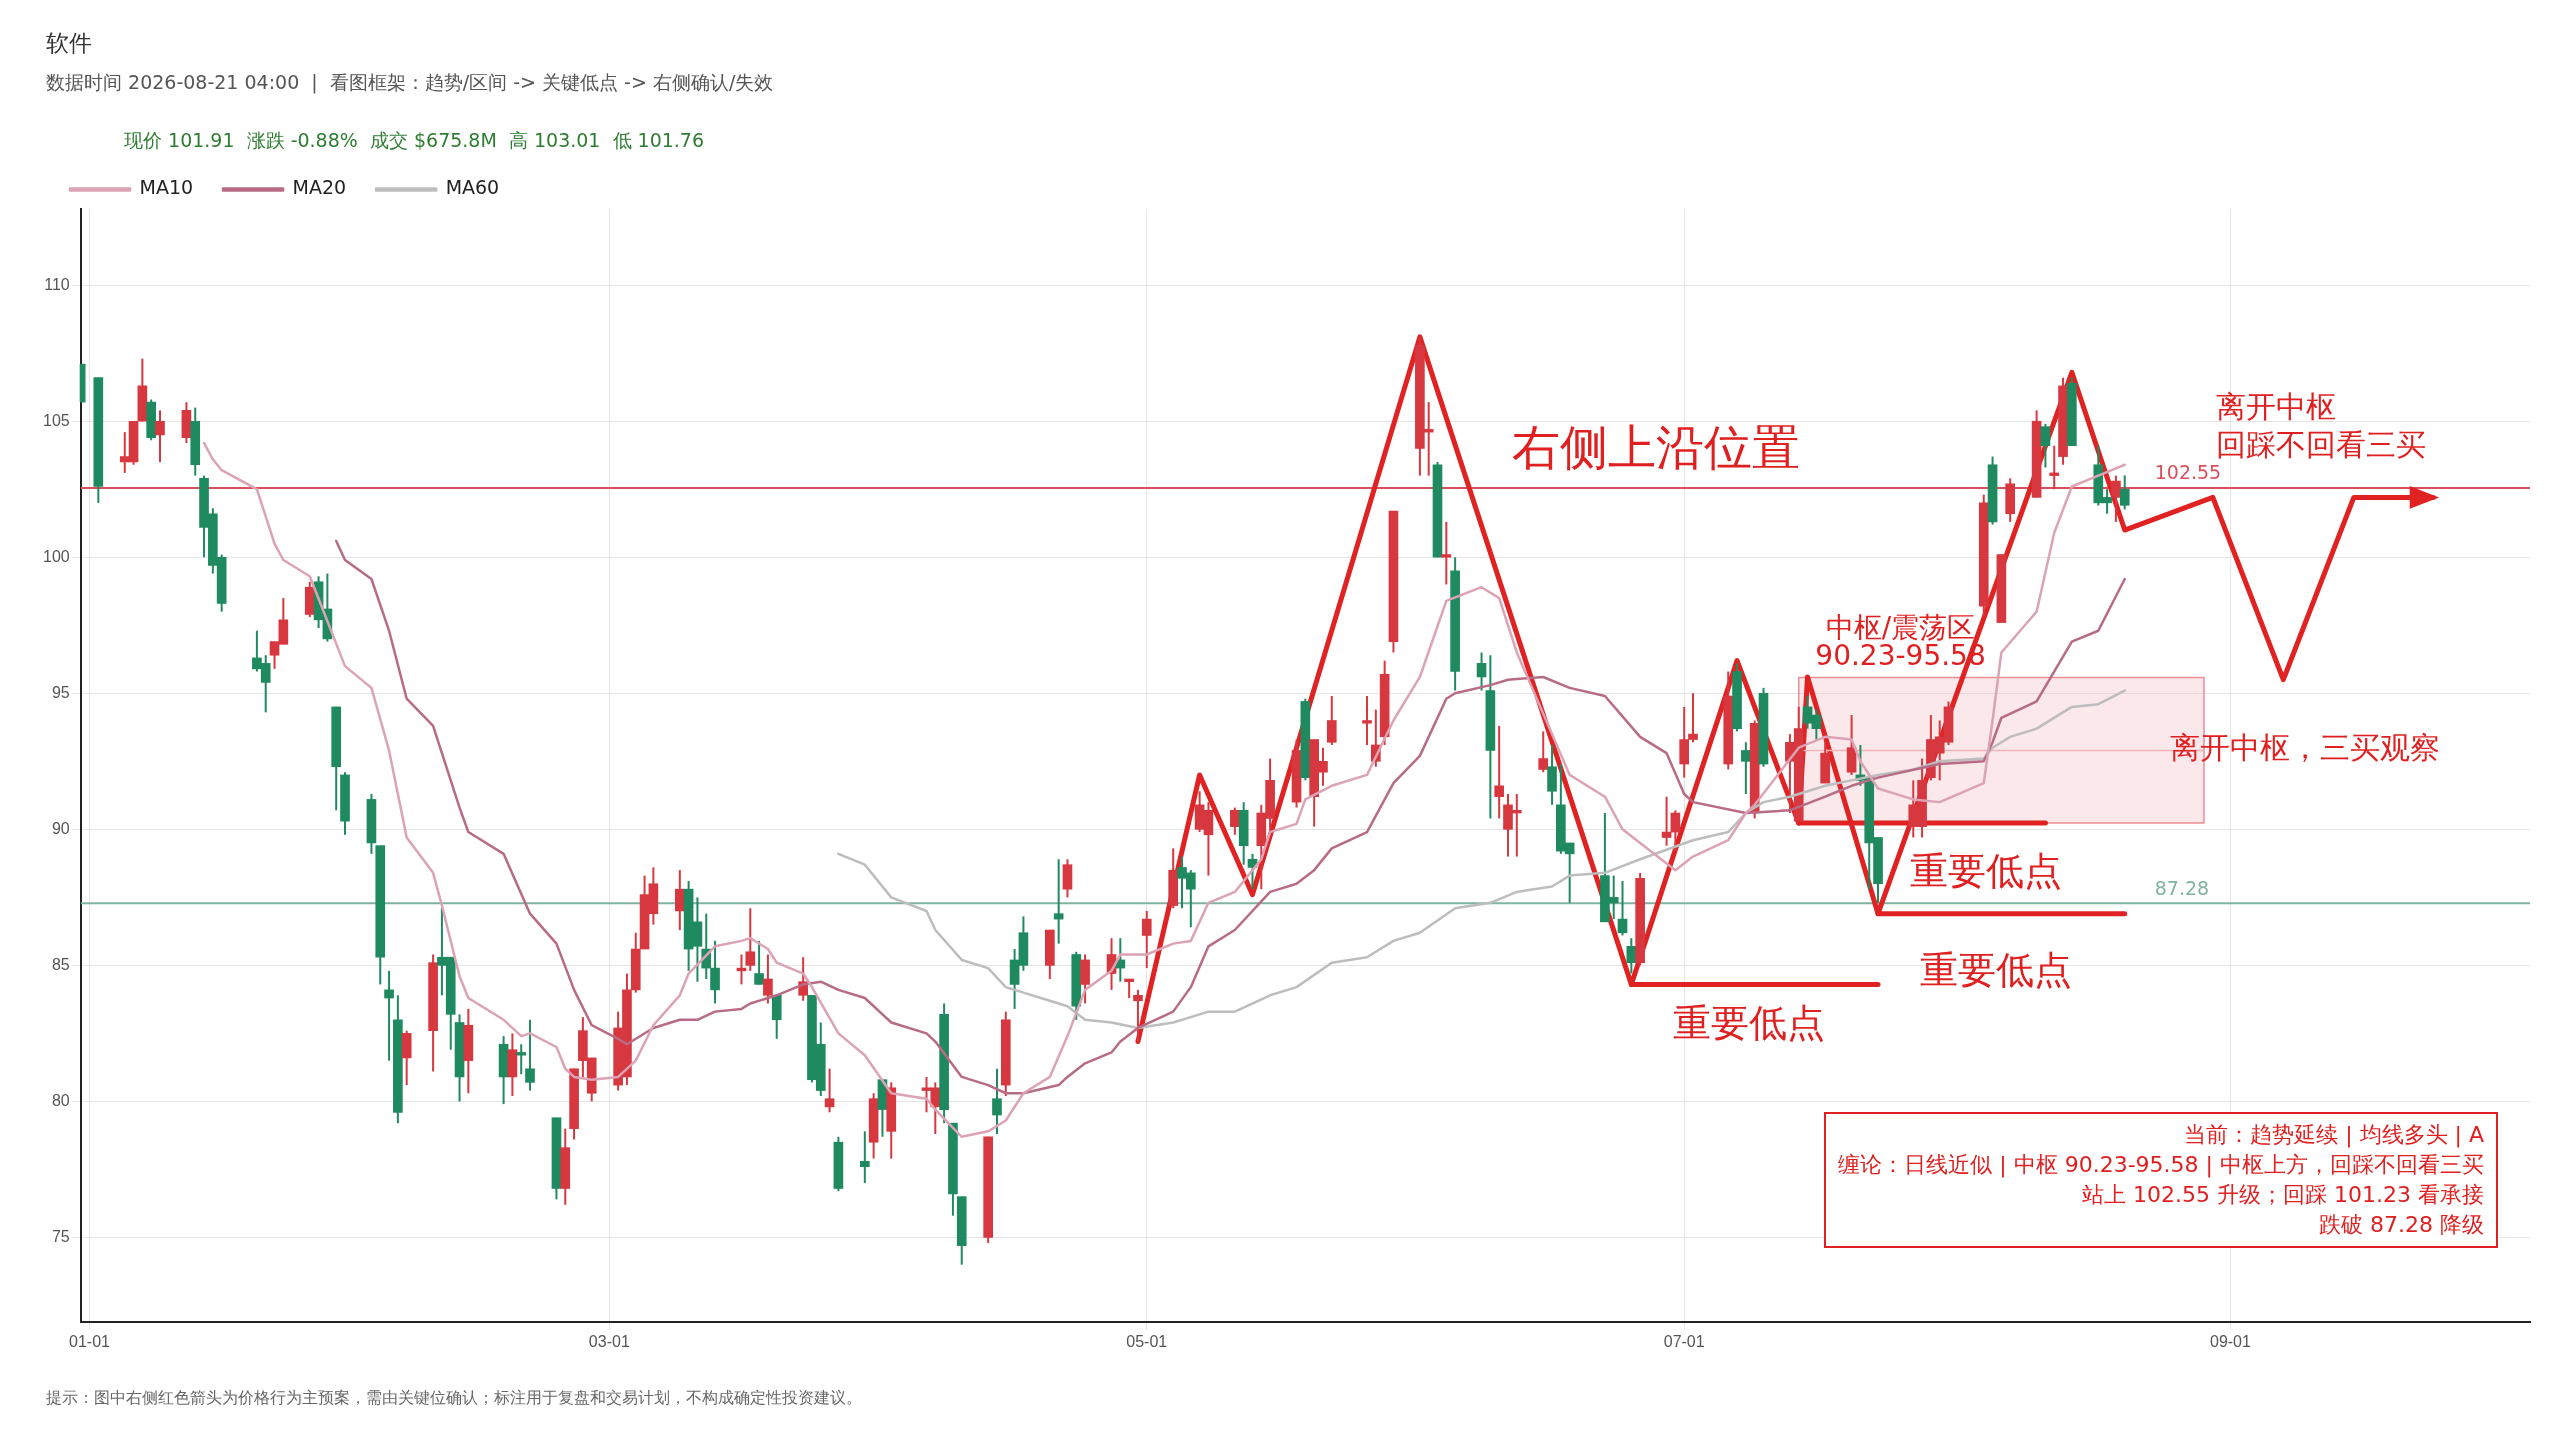 The image size is (2560, 1440). Describe the element at coordinates (410, 83) in the screenshot. I see `chart-subtitle: 数据时间 2026-08-21 04:00 | 看图框架：趋势/区间 -> 关键低点 -> 右侧确认/失效` at that location.